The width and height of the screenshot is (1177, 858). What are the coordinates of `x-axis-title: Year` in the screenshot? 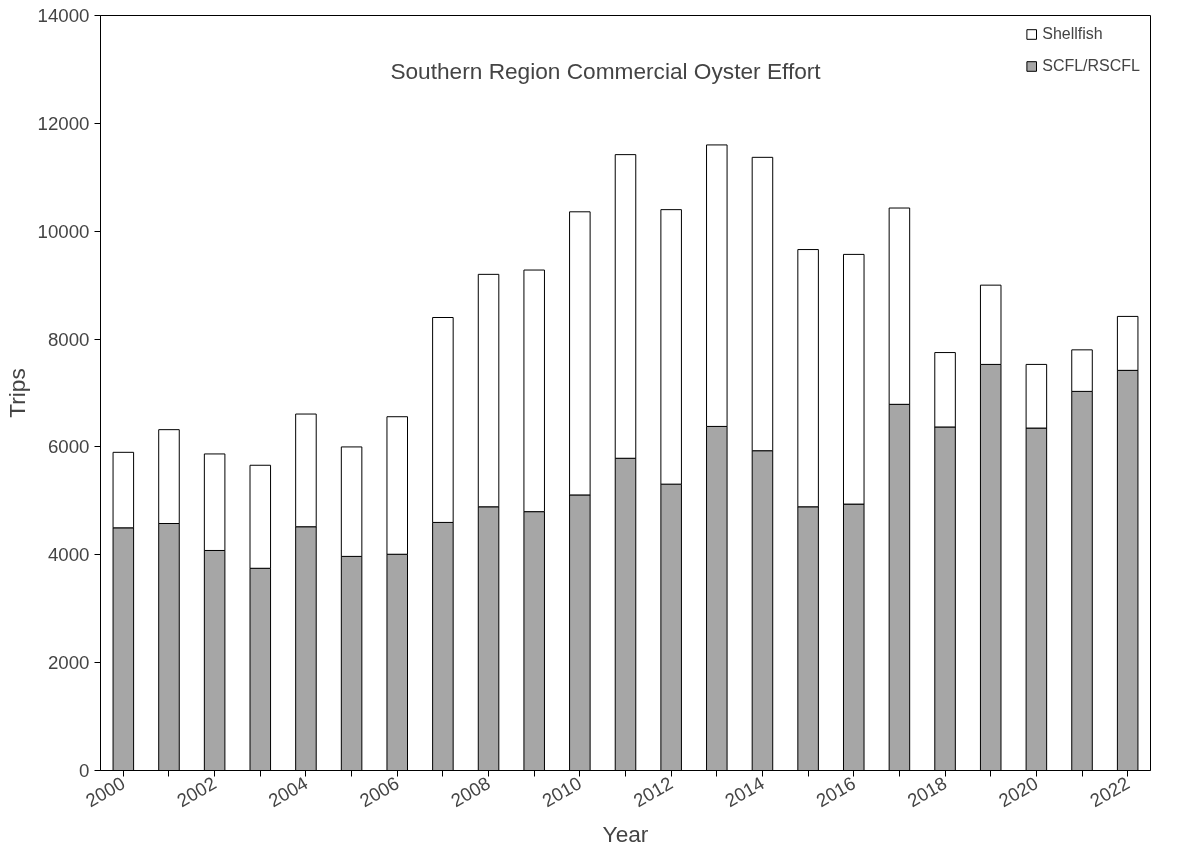 It's located at (625, 834).